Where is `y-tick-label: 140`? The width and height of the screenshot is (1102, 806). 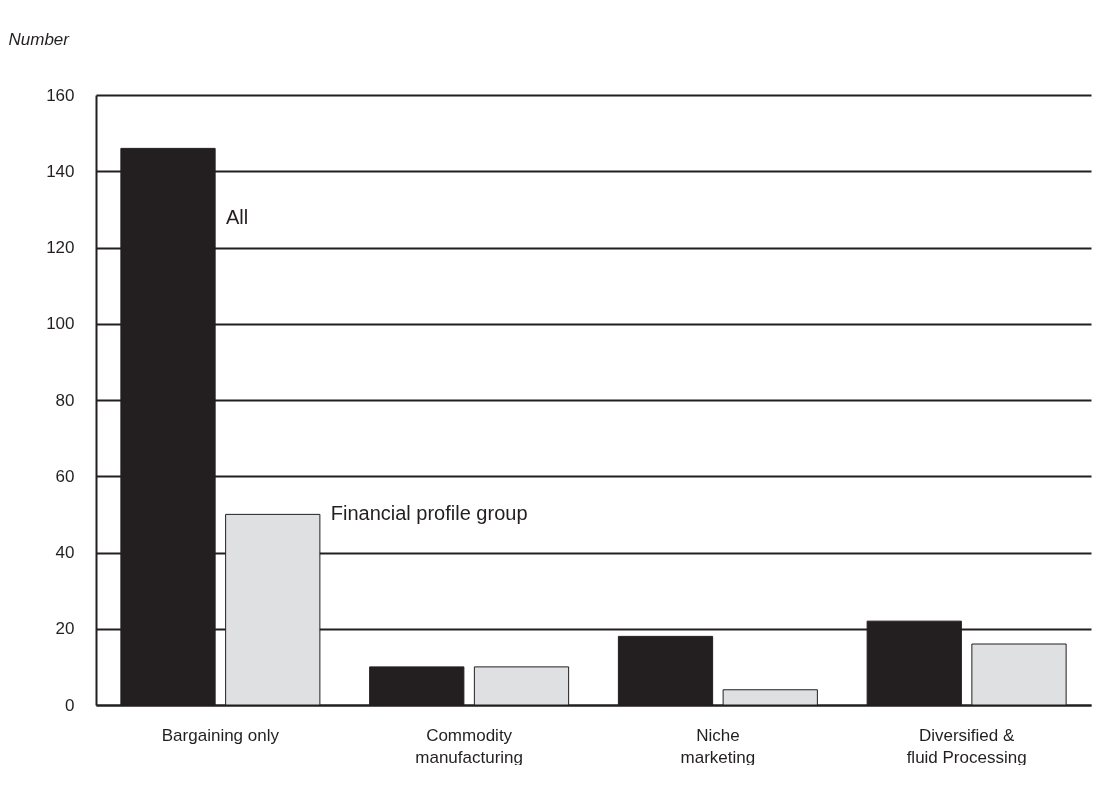 y-tick-label: 140 is located at coordinates (60, 171).